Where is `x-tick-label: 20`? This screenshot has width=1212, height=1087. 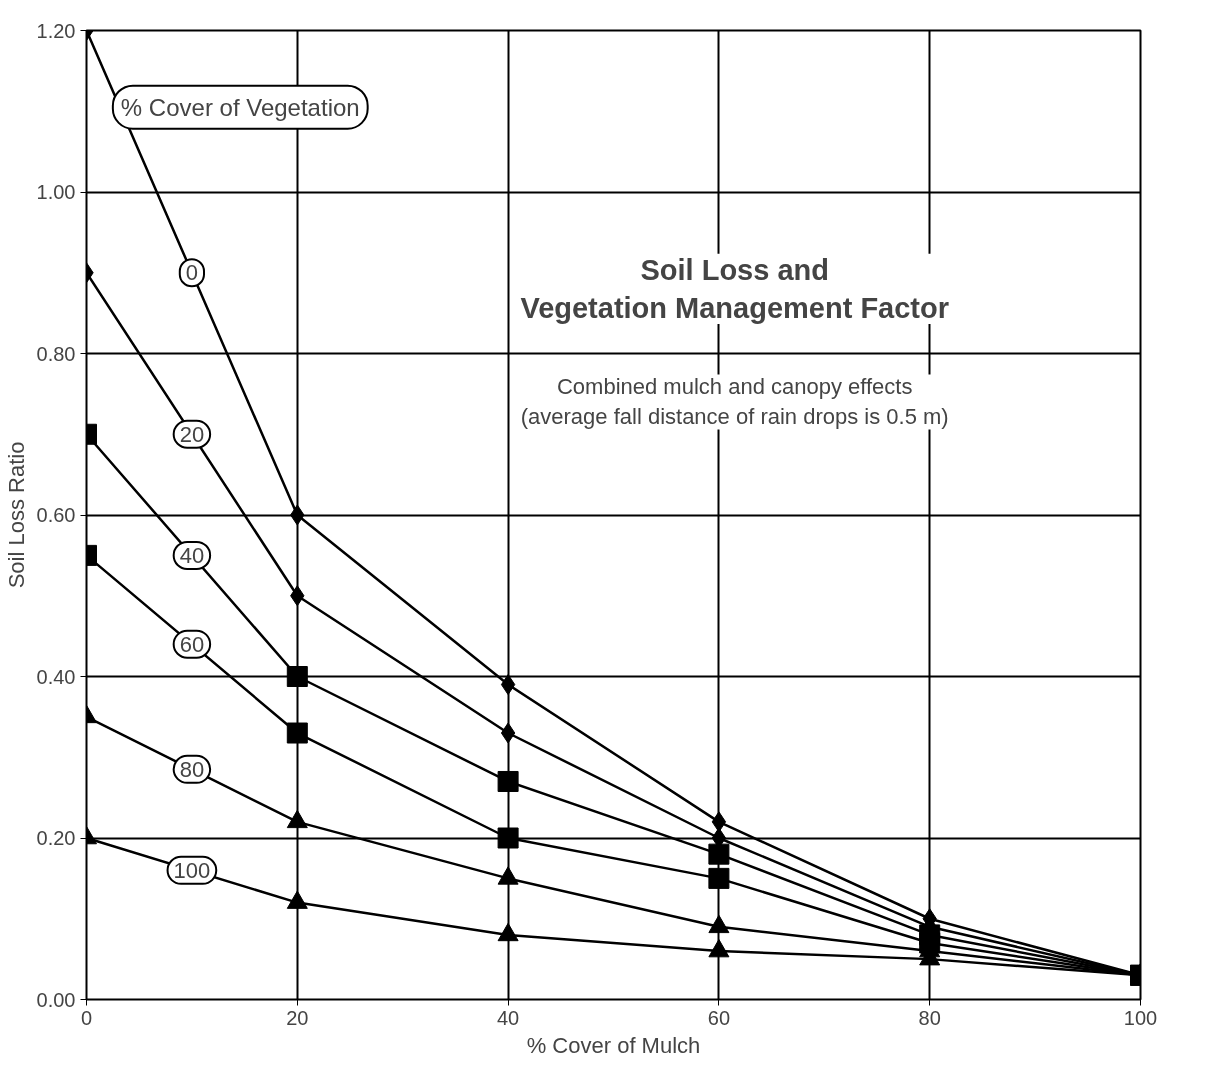 x-tick-label: 20 is located at coordinates (297, 1017).